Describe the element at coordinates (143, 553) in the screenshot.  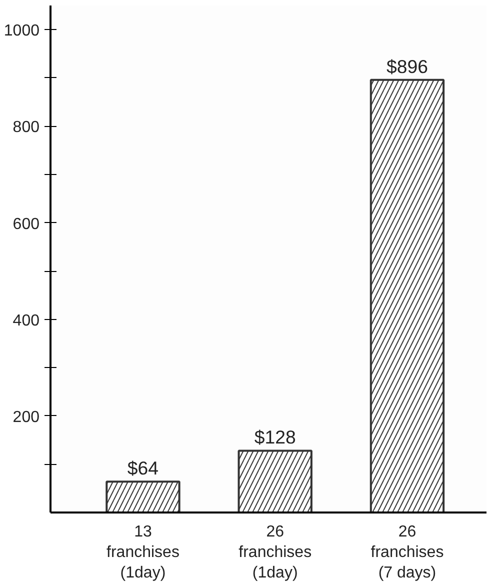
I see `x-tick-label: 13 franchises (1day)` at that location.